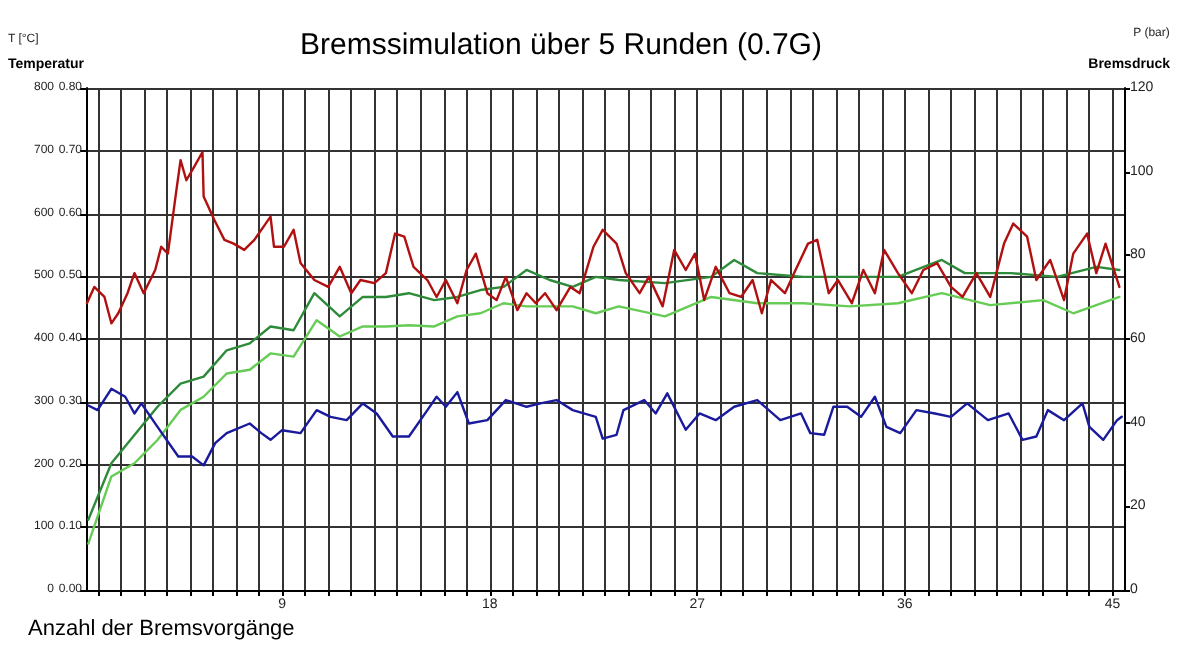  I want to click on chart-title: Bremssimulation über 5 Runden (0.7G), so click(561, 45).